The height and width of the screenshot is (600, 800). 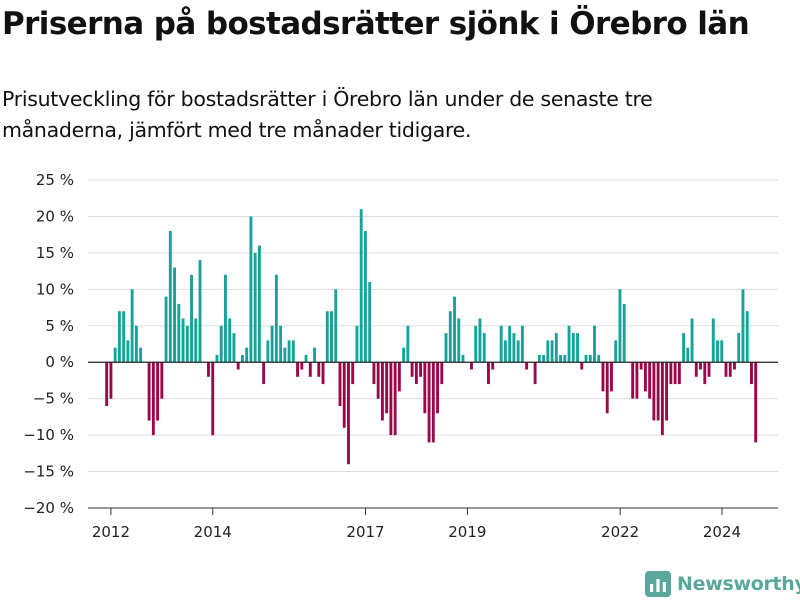 I want to click on x-tick-label: 2014, so click(x=213, y=532).